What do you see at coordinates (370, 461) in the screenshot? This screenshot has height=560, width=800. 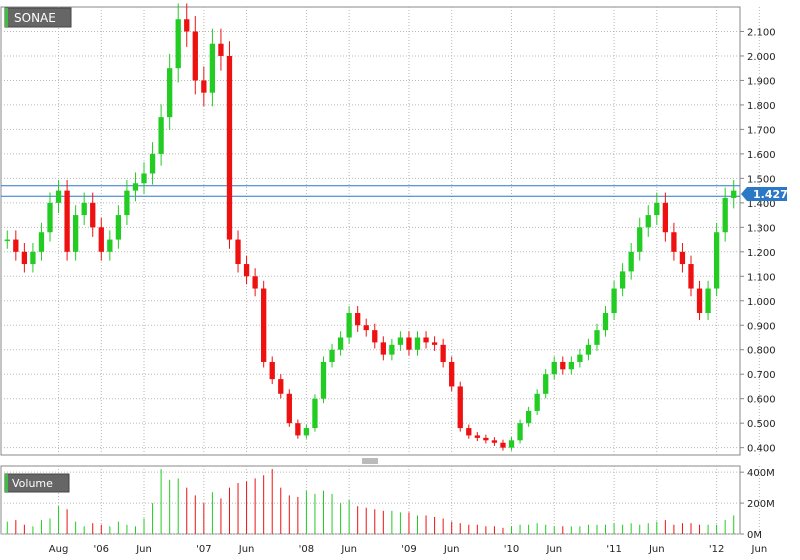 I see `panel-splitter-handle` at bounding box center [370, 461].